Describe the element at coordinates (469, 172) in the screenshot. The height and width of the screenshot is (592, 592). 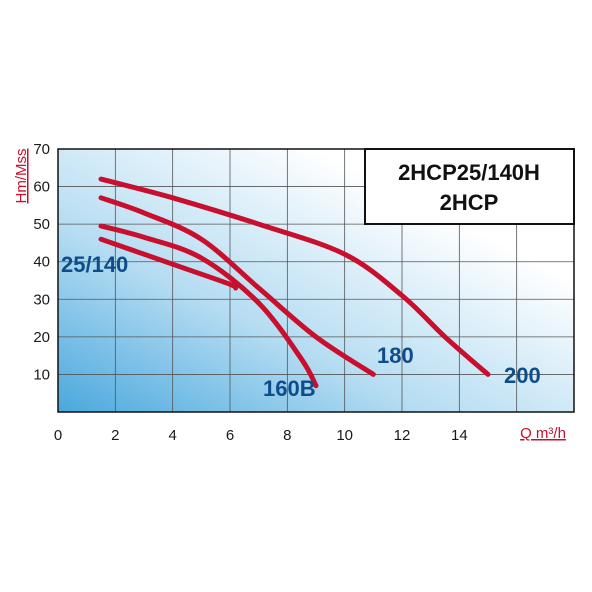
I see `title-line-1: 2HCP25/140H` at that location.